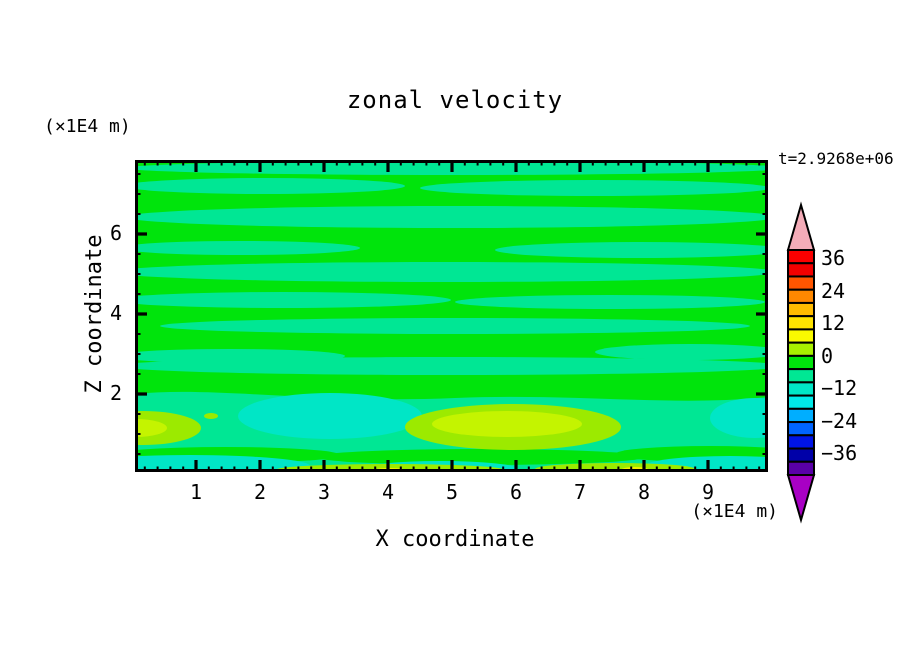 The width and height of the screenshot is (904, 654). What do you see at coordinates (801, 499) in the screenshot?
I see `colorbar-under-arrow` at bounding box center [801, 499].